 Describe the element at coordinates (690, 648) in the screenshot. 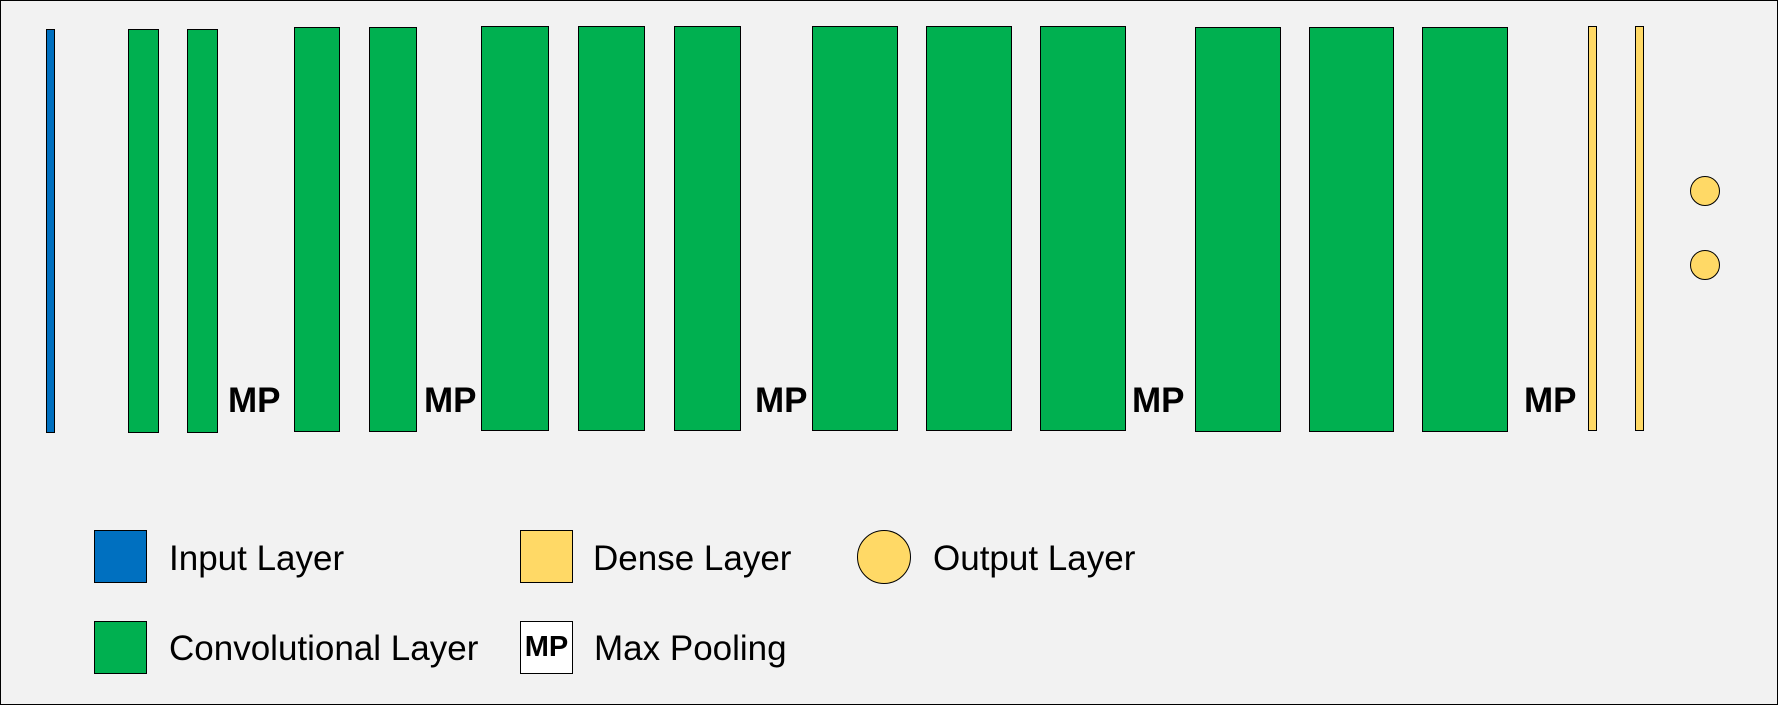

I see `legend-maxpool-label: Max Pooling` at that location.